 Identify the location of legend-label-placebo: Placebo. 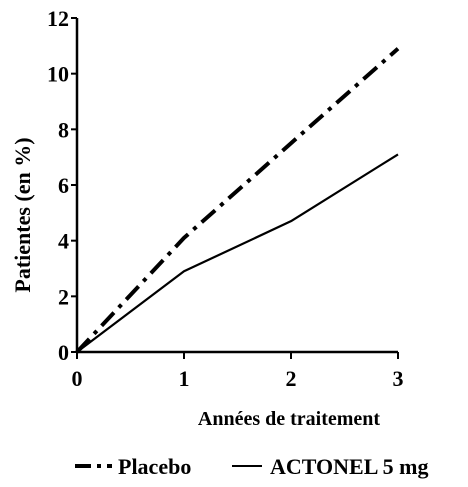
(154, 466).